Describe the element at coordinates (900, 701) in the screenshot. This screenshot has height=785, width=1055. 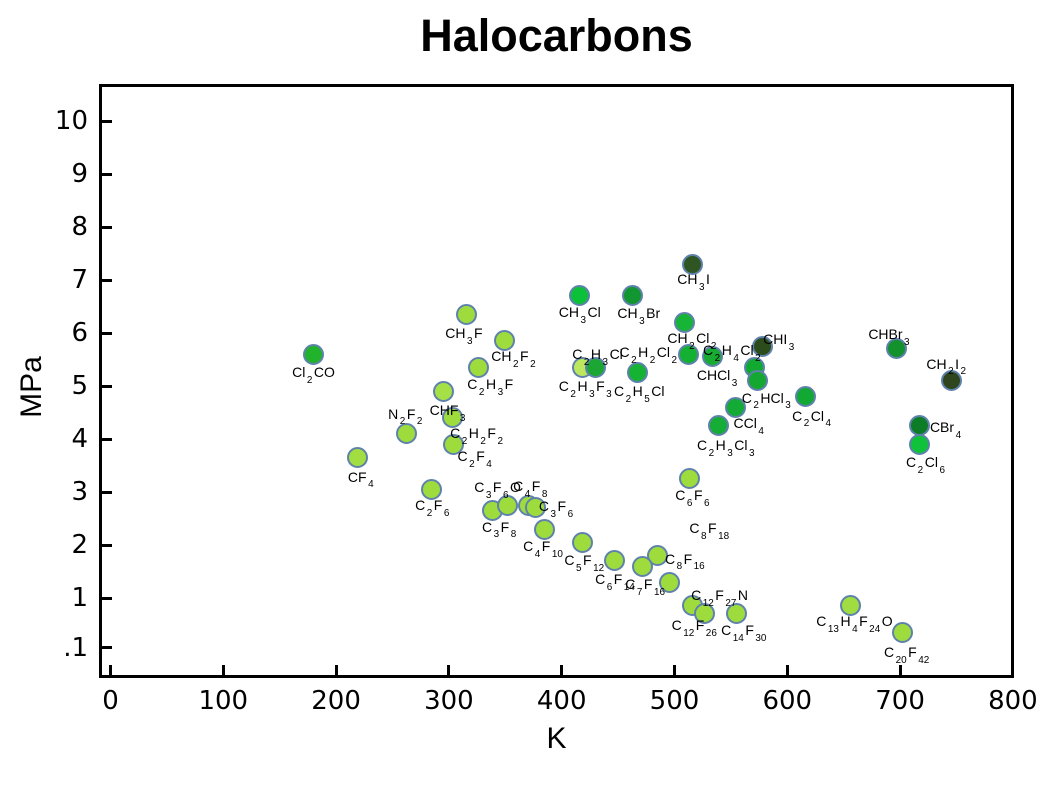
I see `x-tick-label: 700` at that location.